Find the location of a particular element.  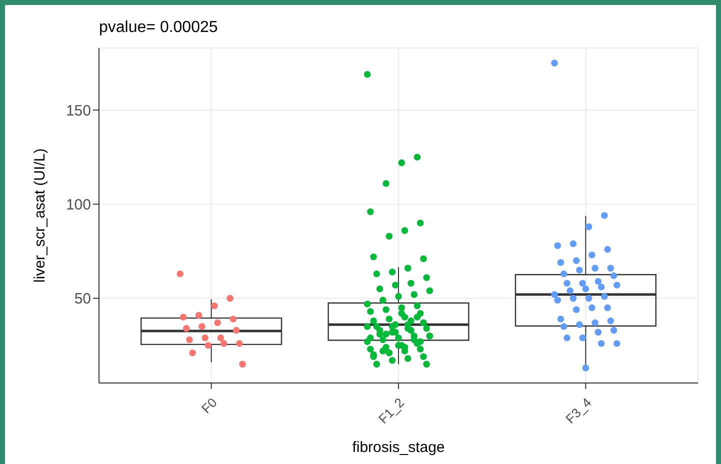

x-tick-label: F0 is located at coordinates (209, 405).